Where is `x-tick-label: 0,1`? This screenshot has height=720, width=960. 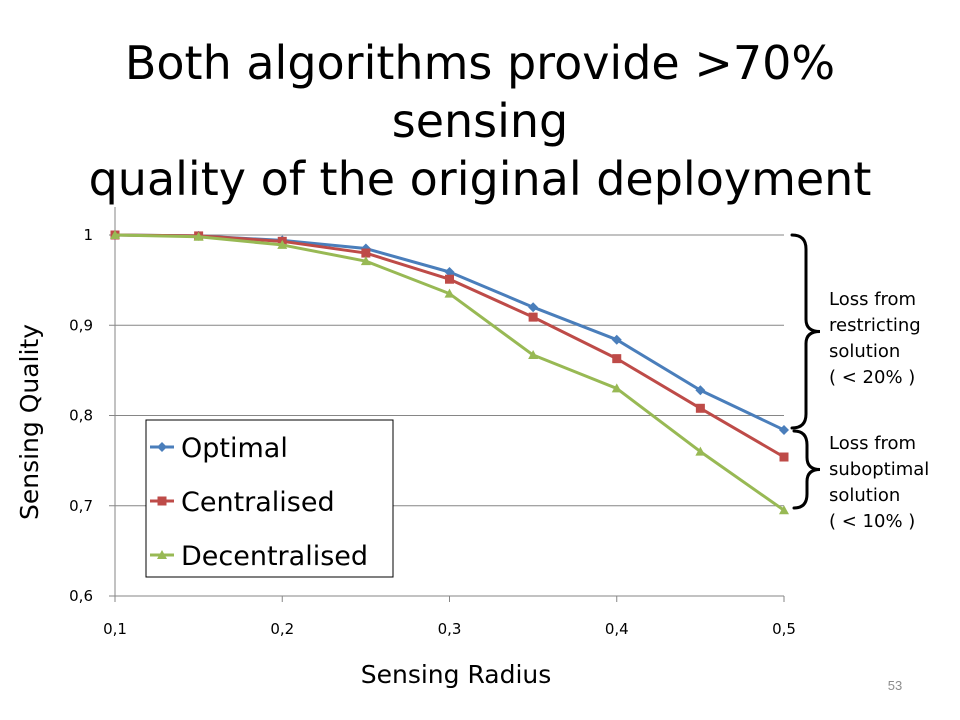 x-tick-label: 0,1 is located at coordinates (115, 629).